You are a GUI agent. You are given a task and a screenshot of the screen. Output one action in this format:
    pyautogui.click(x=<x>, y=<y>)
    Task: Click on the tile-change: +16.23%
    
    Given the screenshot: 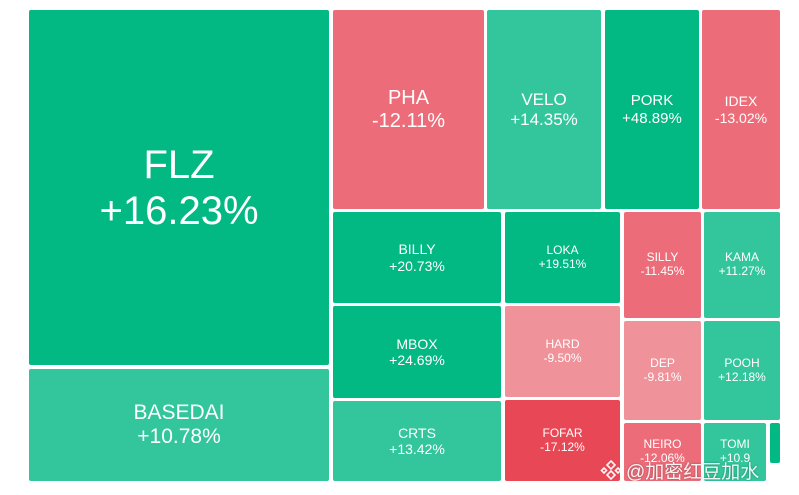 What is the action you would take?
    pyautogui.click(x=179, y=210)
    